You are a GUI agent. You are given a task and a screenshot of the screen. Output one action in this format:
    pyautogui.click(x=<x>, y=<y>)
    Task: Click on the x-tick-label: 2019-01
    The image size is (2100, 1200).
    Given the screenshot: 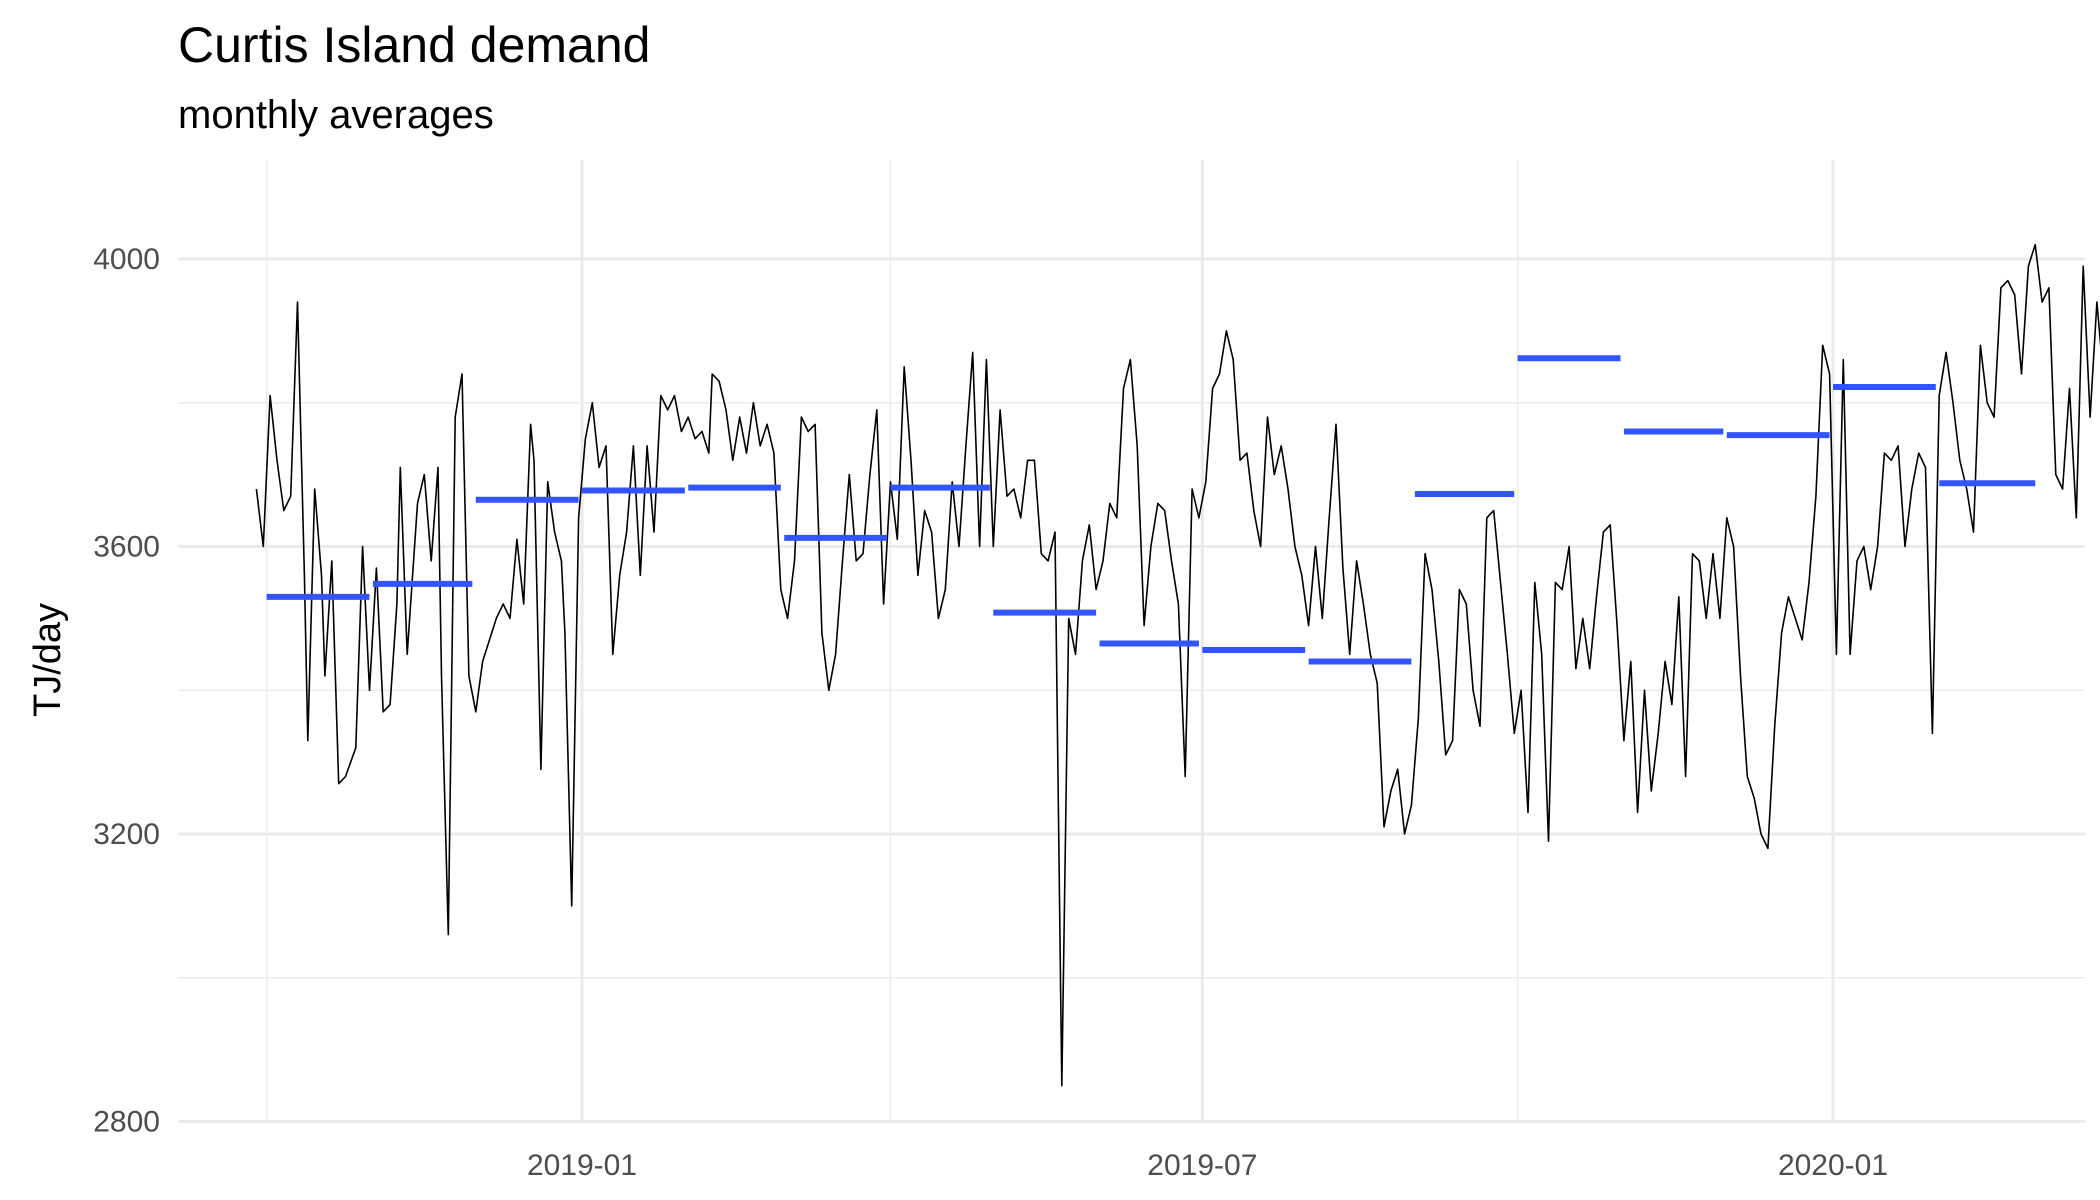 What is the action you would take?
    pyautogui.click(x=582, y=1165)
    